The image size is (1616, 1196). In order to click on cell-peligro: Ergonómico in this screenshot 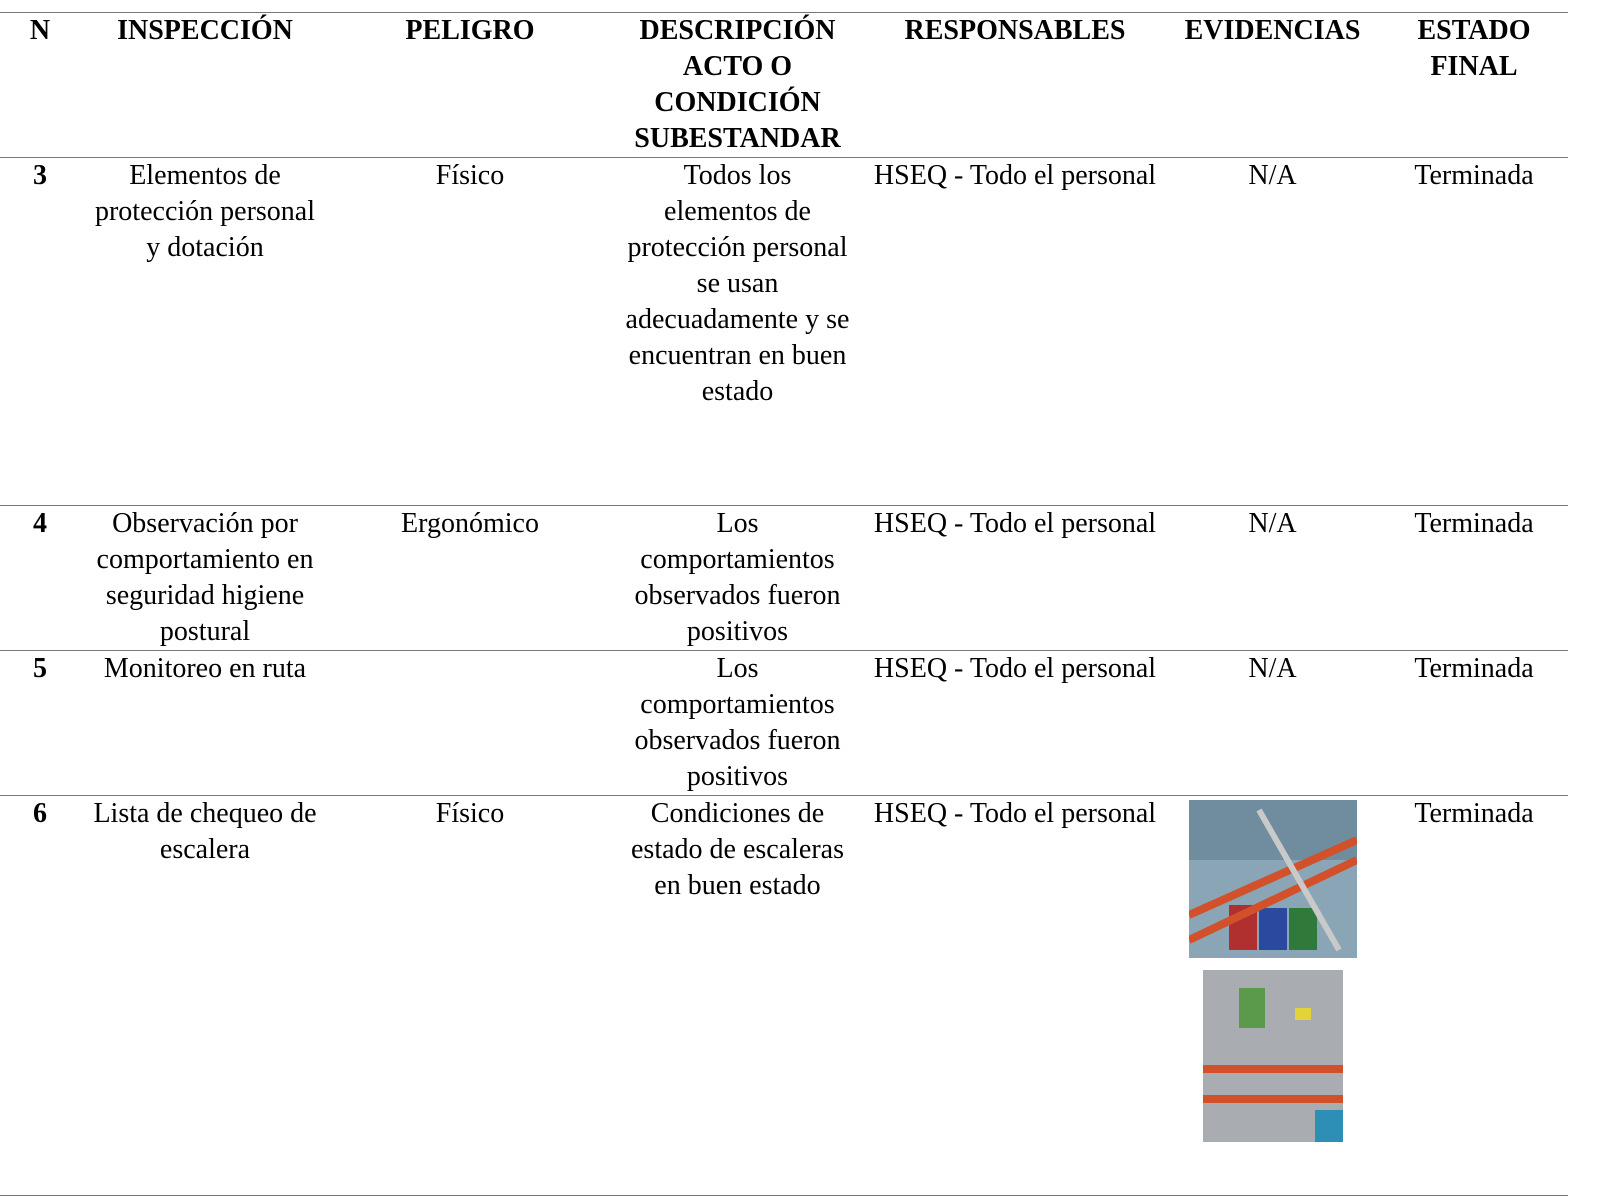, I will do `click(470, 578)`.